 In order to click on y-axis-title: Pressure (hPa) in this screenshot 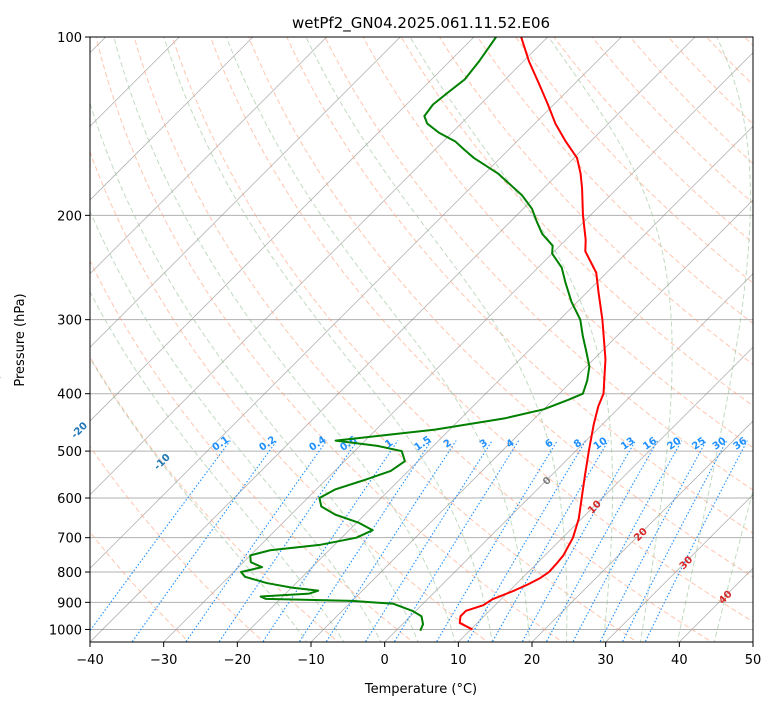, I will do `click(20, 339)`.